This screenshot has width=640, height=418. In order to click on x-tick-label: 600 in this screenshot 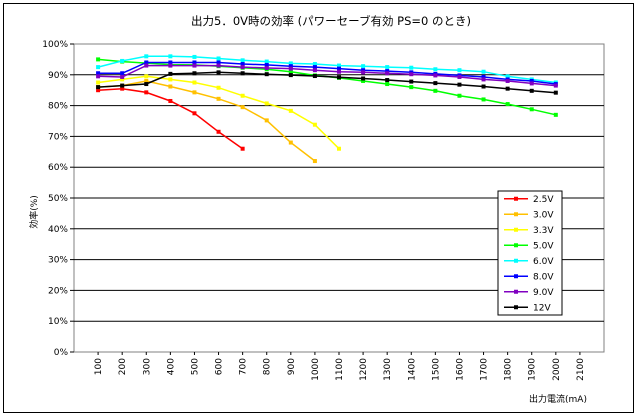, I will do `click(220, 366)`.